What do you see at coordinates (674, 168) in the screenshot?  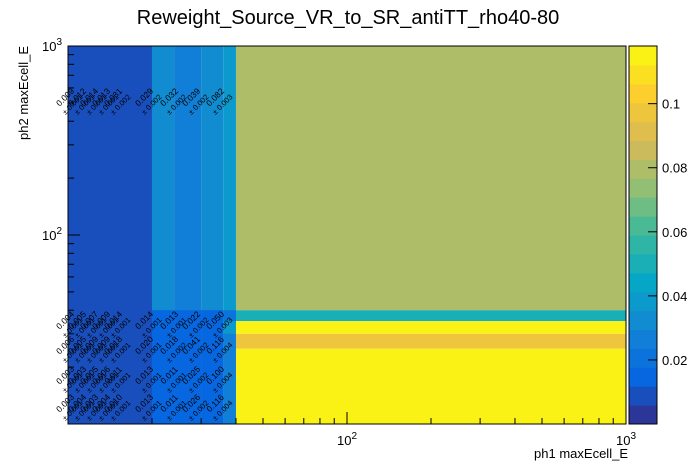 I see `colorbar-tick-label: 0.08` at bounding box center [674, 168].